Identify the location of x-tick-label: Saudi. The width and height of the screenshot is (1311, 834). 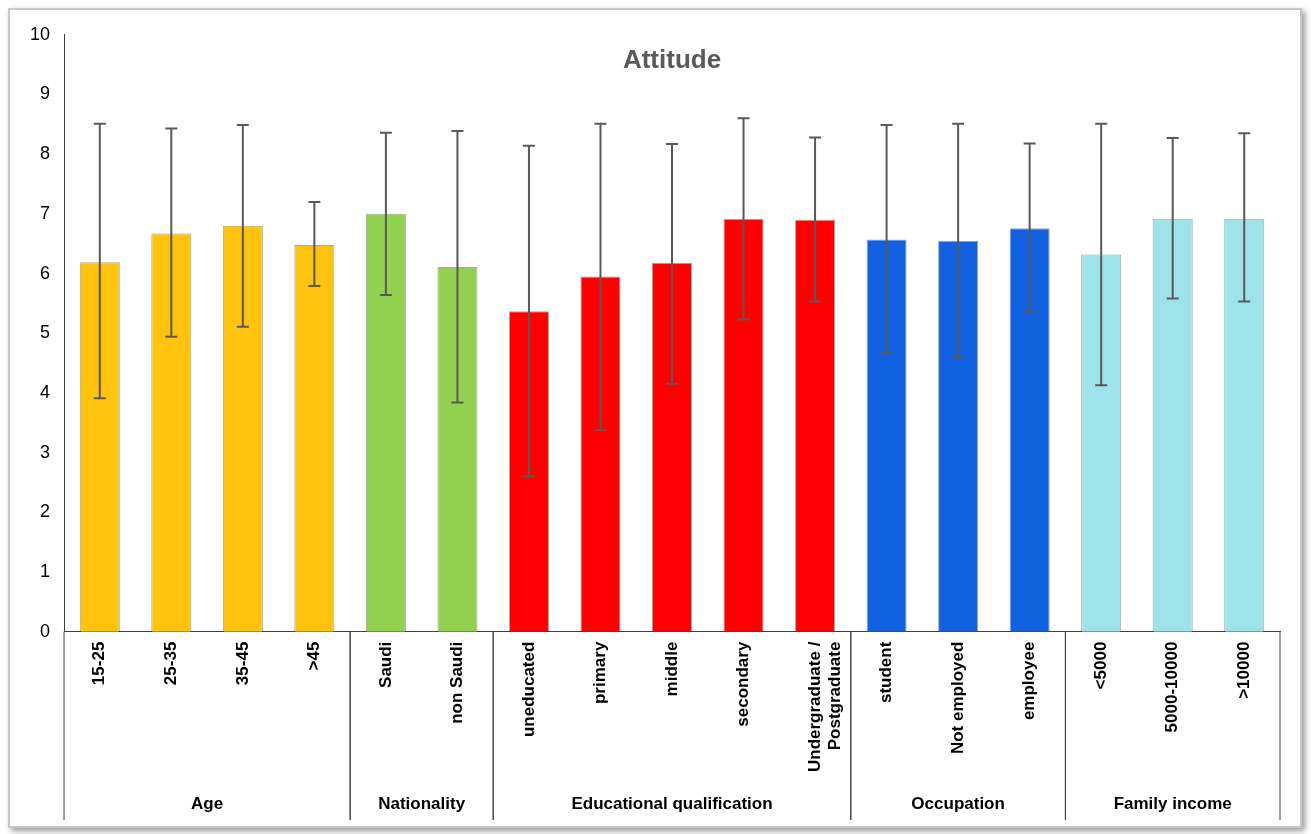
(385, 664).